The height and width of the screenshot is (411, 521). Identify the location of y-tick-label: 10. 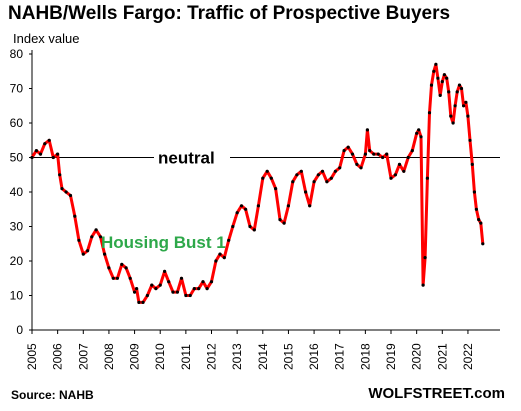
(17, 296).